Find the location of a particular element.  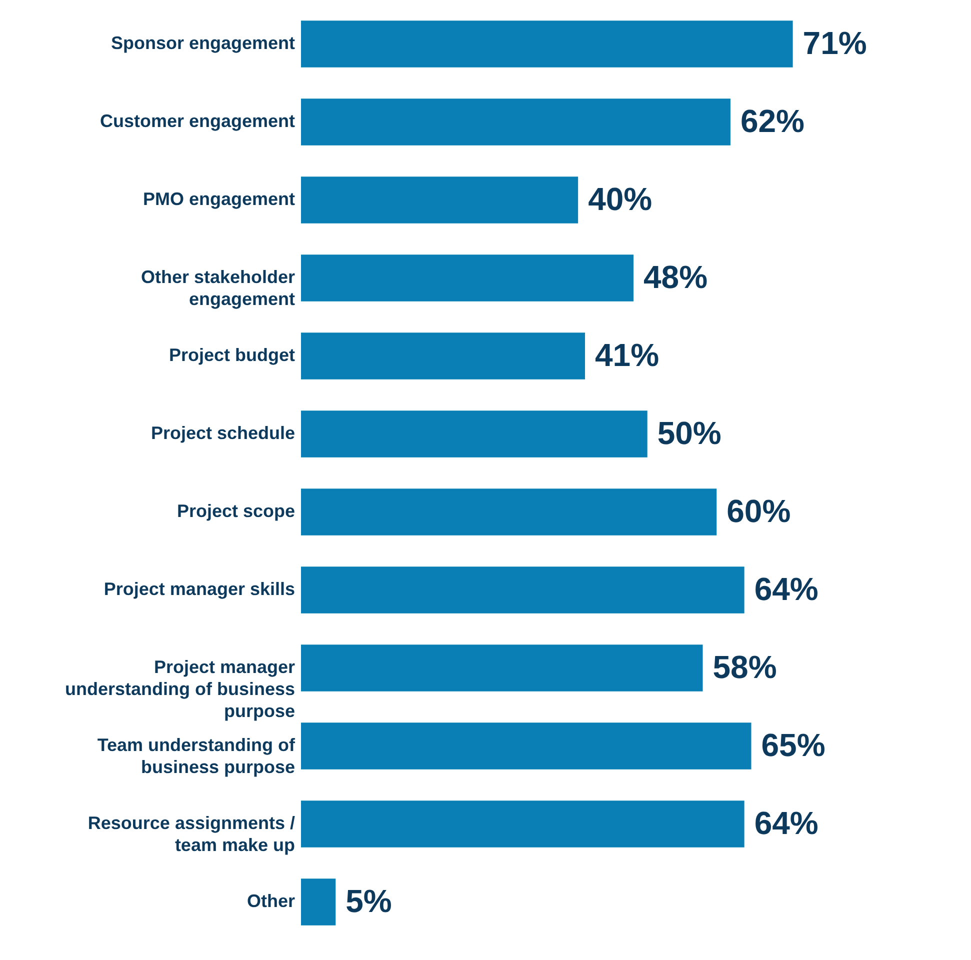

data-label: 60% is located at coordinates (758, 511).